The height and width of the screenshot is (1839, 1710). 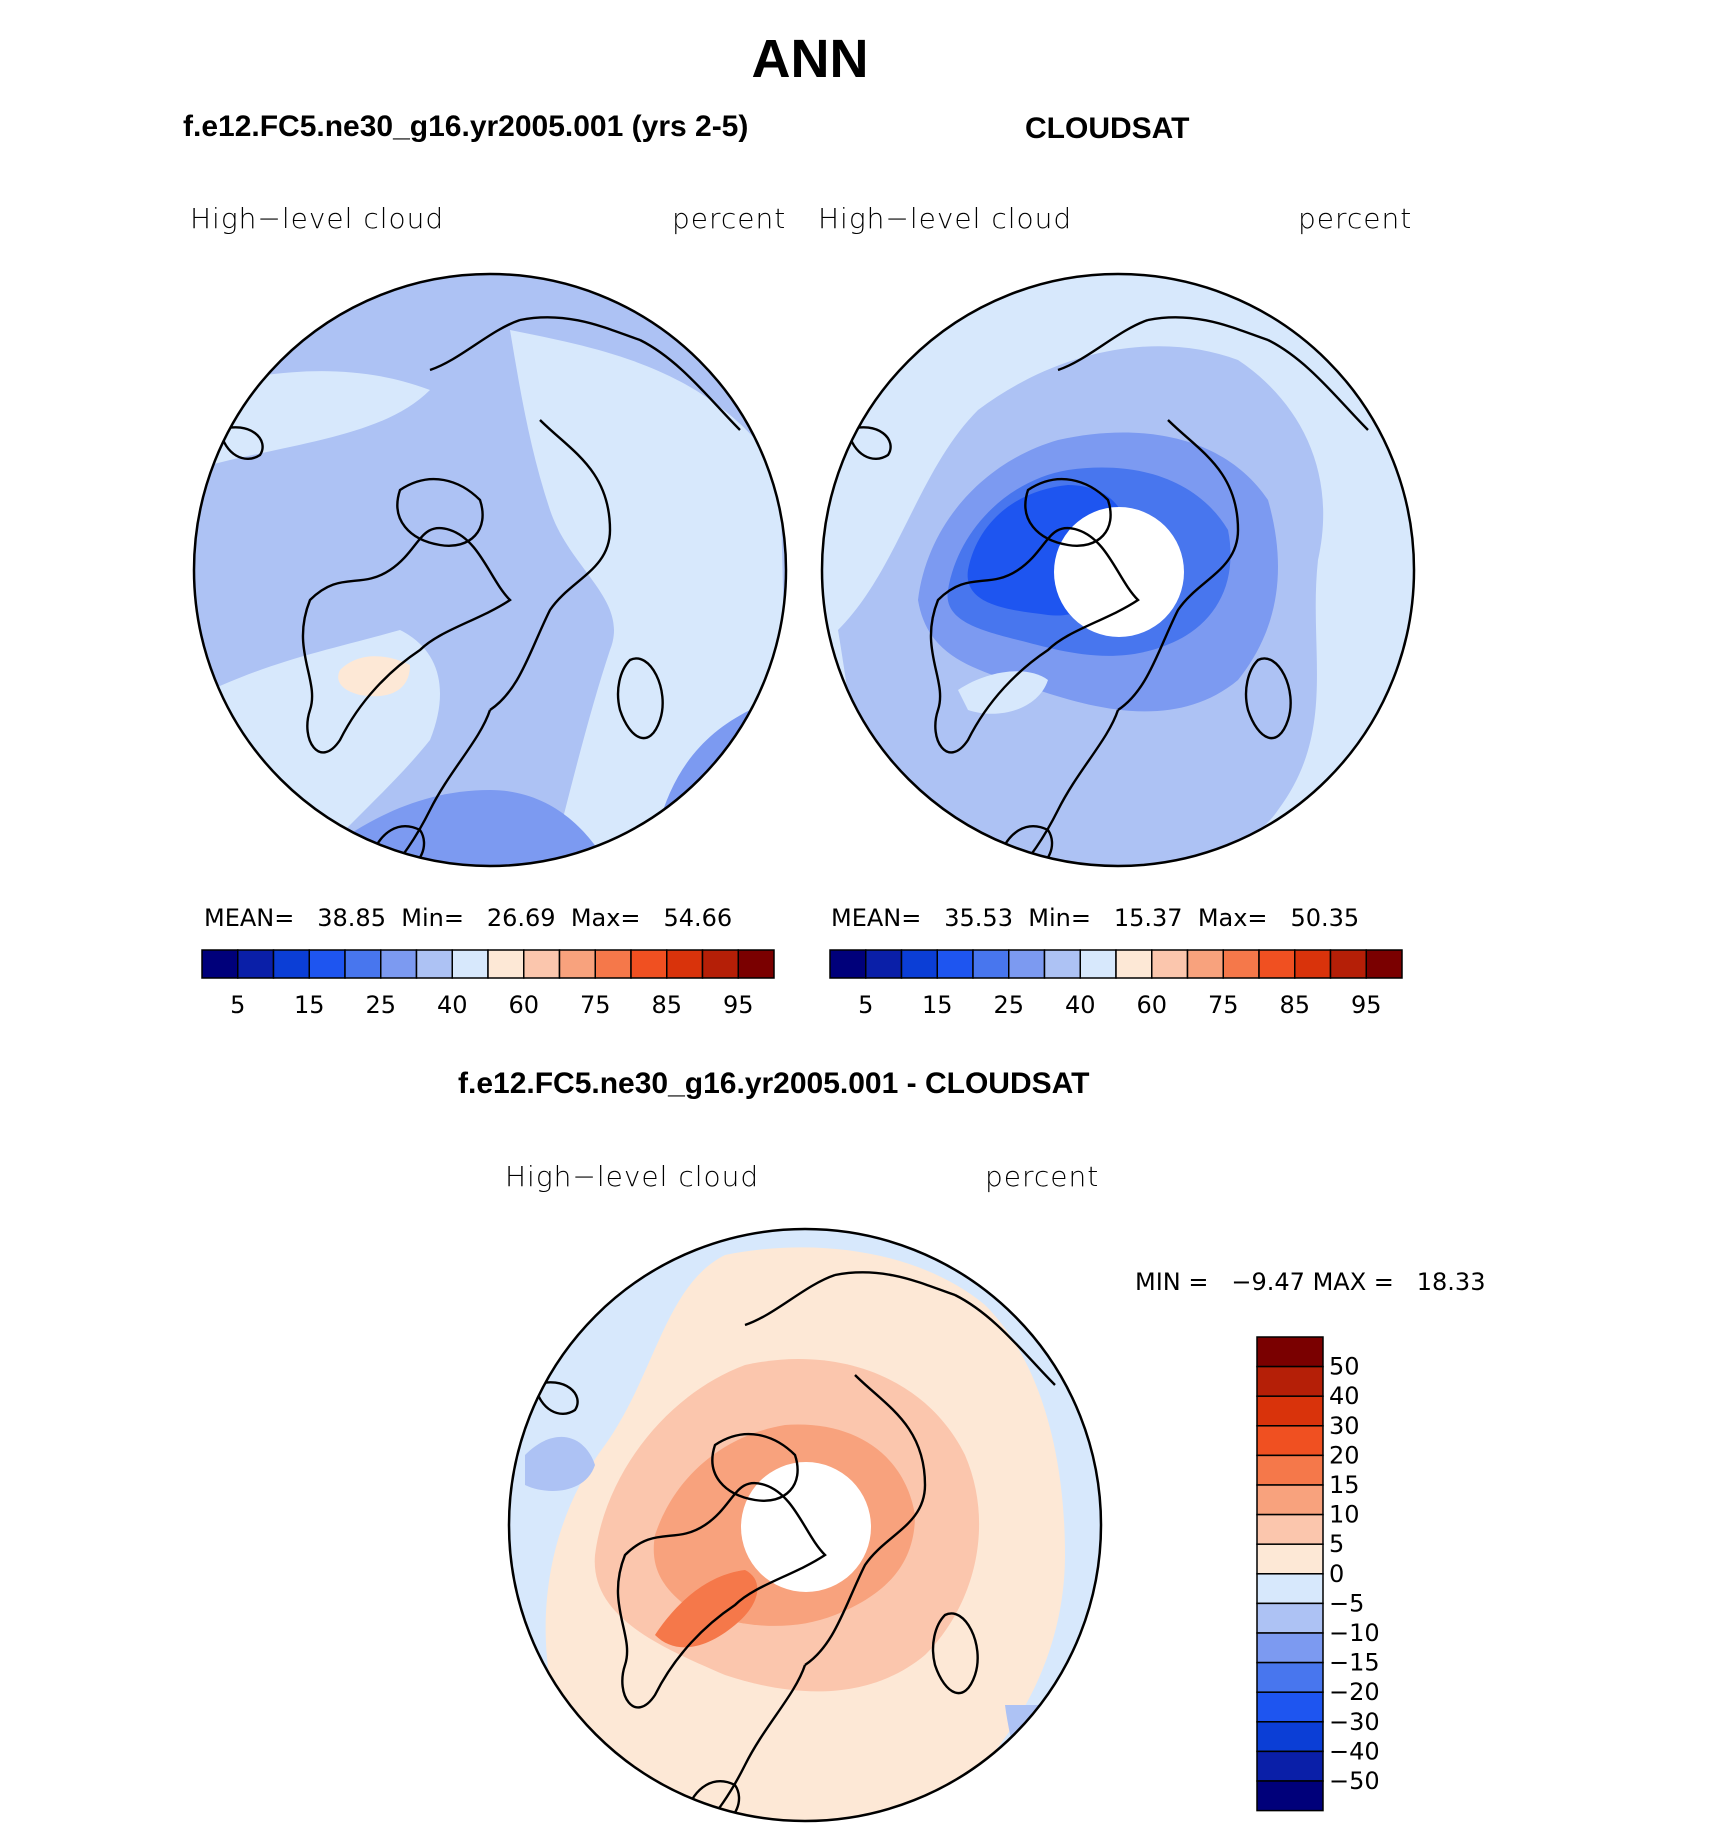 I want to click on map-model, so click(x=490, y=570).